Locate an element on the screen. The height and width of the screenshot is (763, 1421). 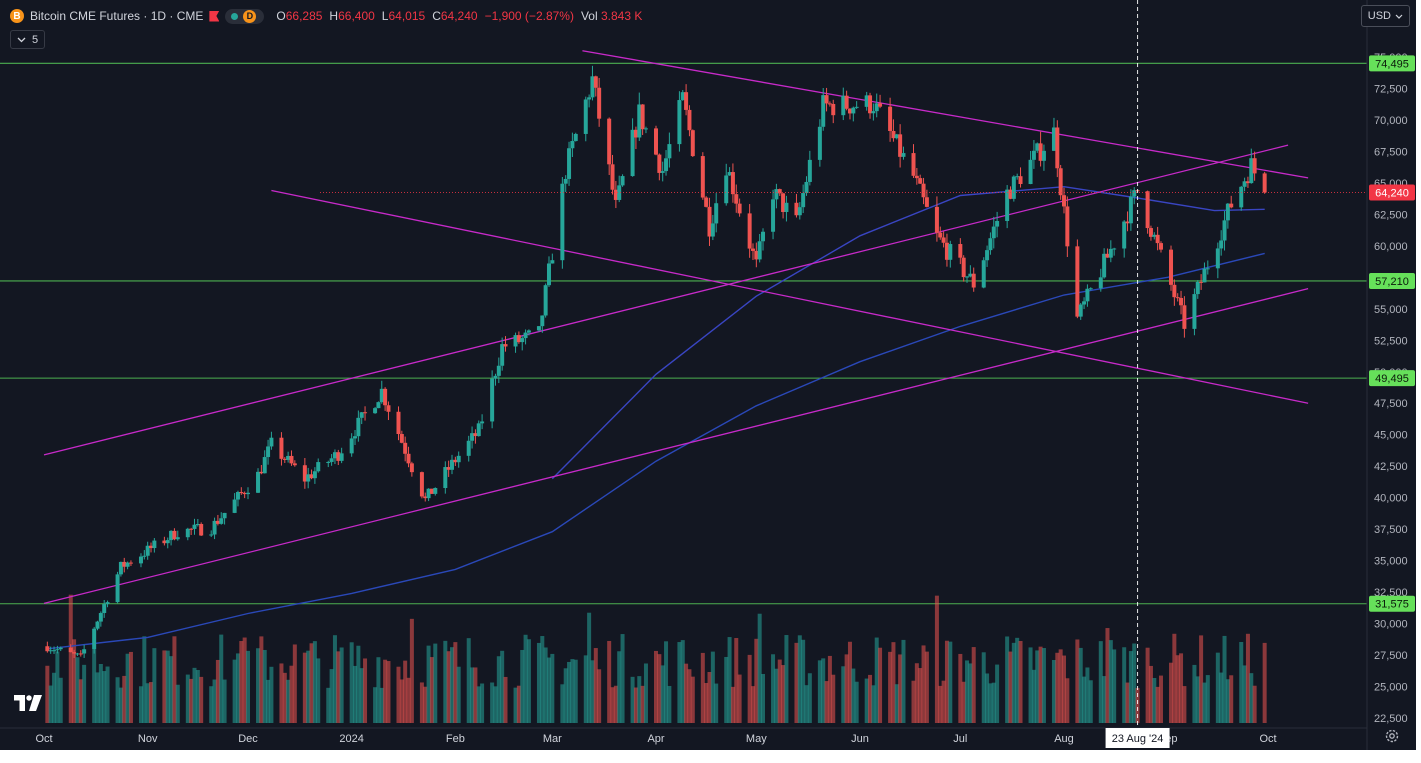
indicators-toggle: 5 is located at coordinates (28, 39).